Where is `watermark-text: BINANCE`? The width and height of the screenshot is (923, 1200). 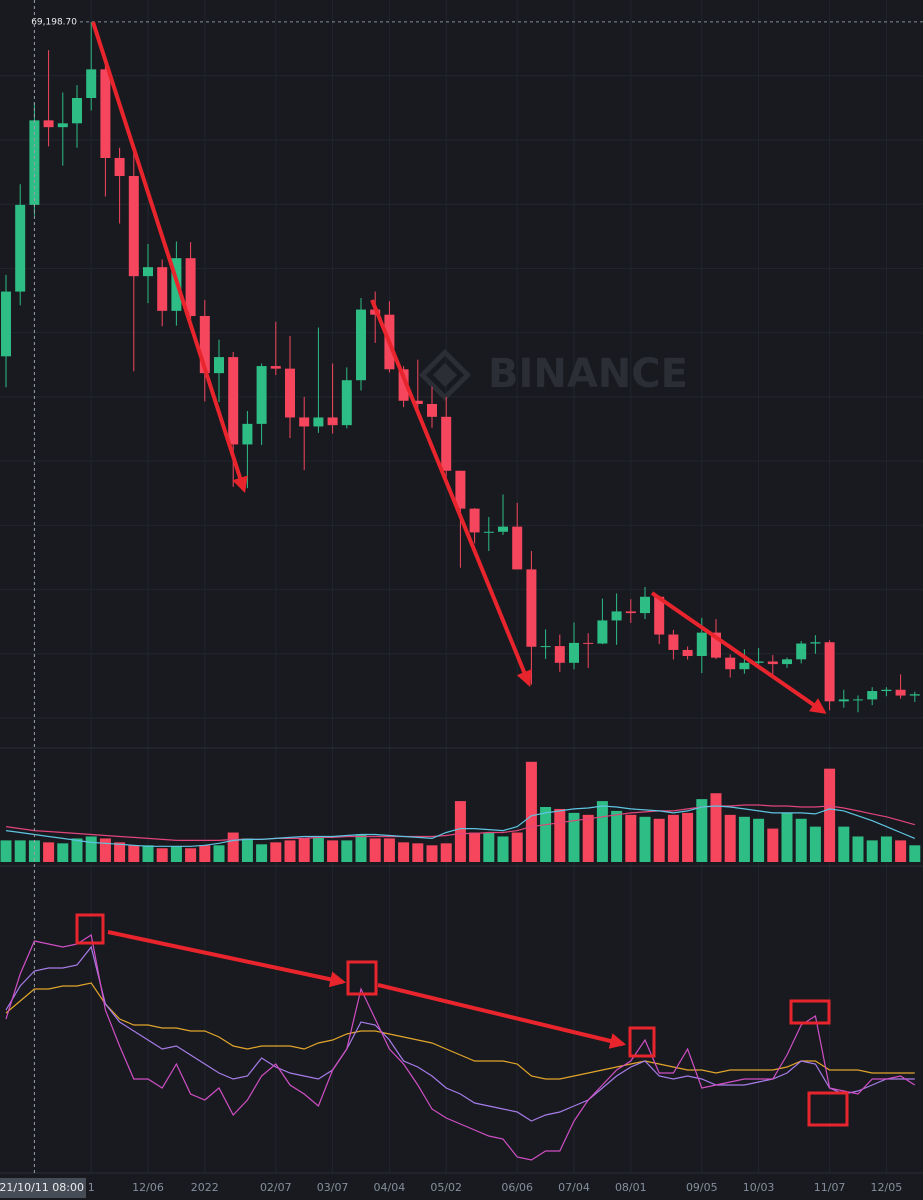
watermark-text: BINANCE is located at coordinates (588, 374).